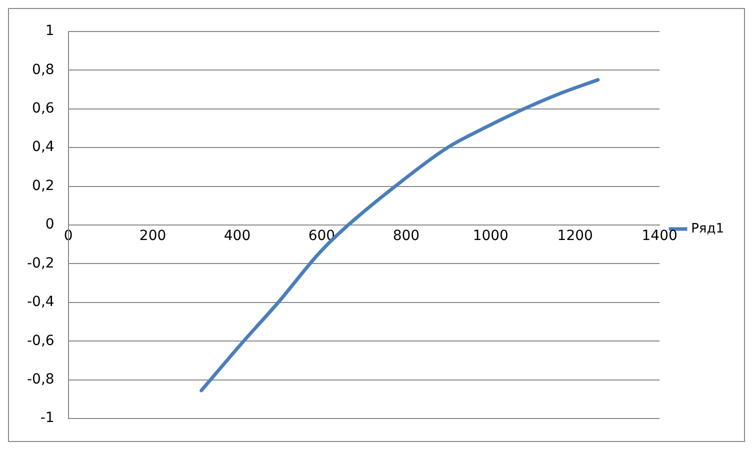 The image size is (753, 450). Describe the element at coordinates (40, 340) in the screenshot. I see `y-tick-label: -0,6` at that location.